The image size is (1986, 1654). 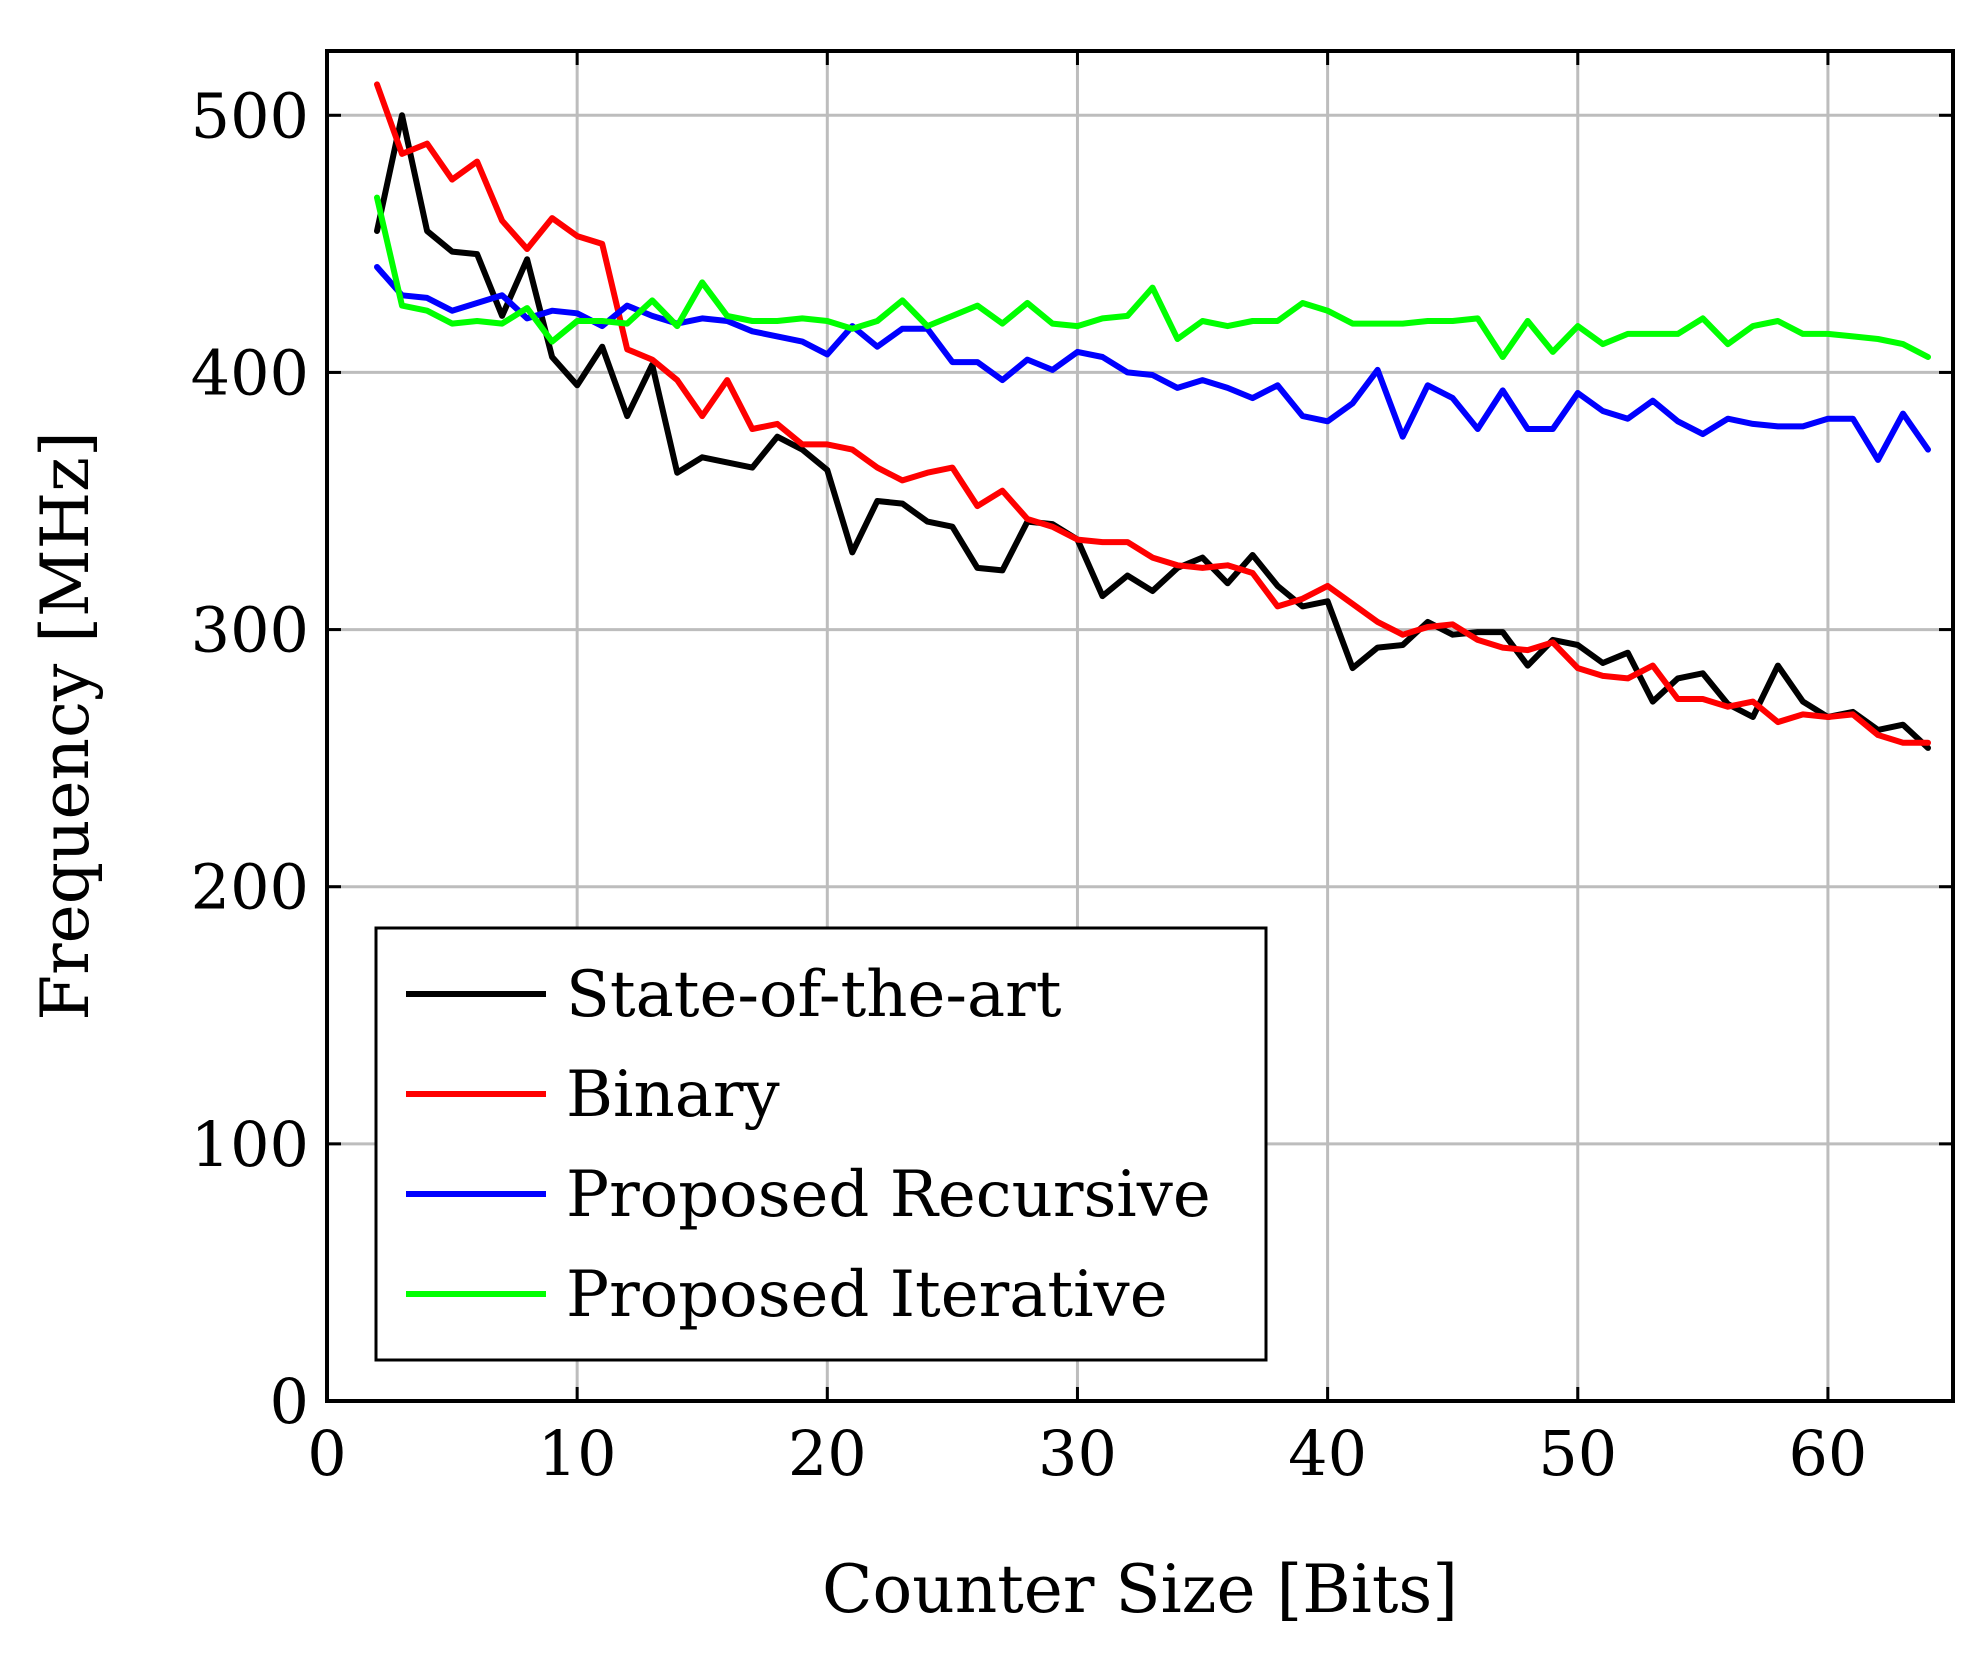 What do you see at coordinates (827, 1453) in the screenshot?
I see `x-tick-label: 20` at bounding box center [827, 1453].